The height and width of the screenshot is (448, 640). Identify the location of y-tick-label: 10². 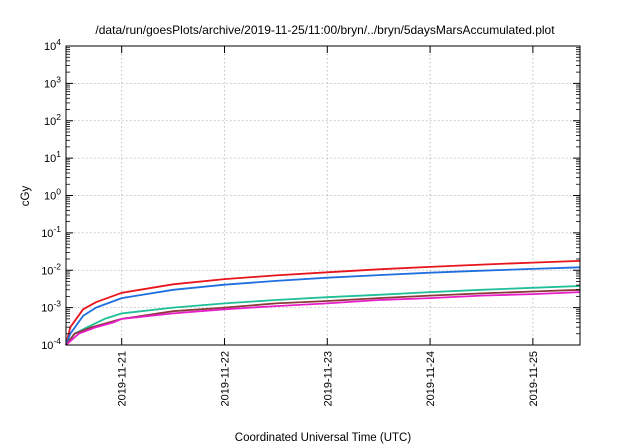
(52, 120).